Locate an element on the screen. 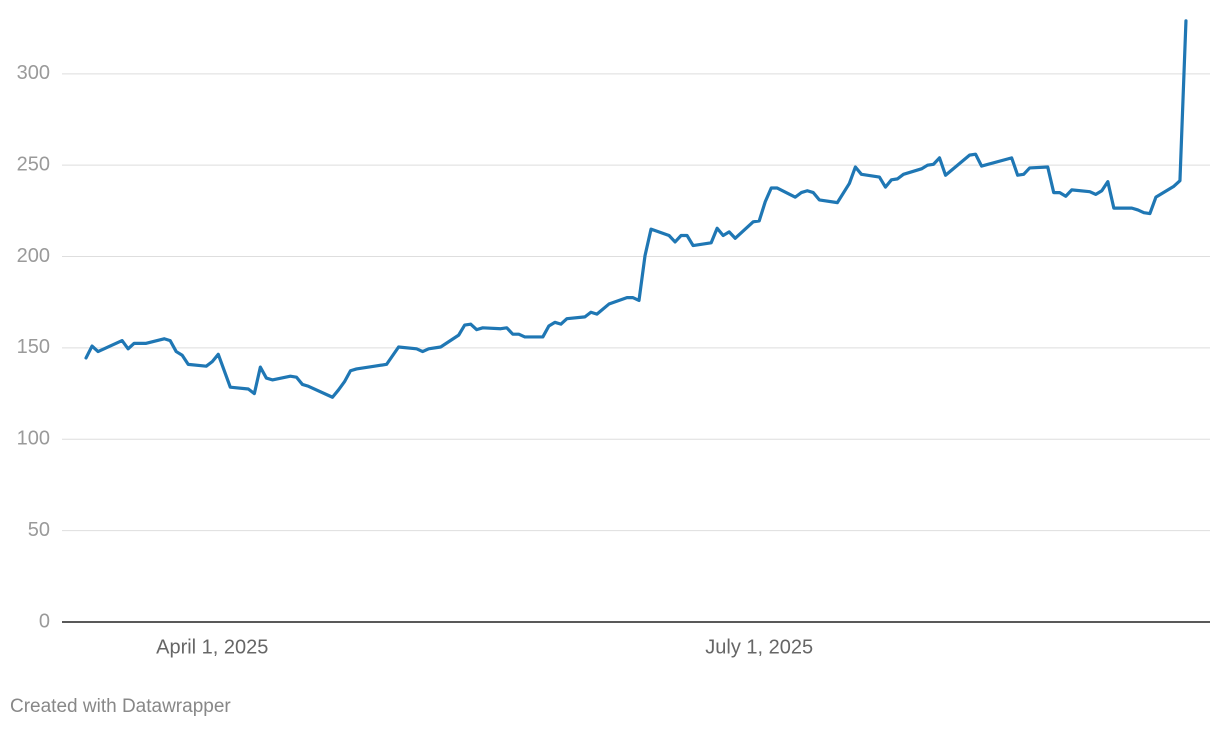 Image resolution: width=1220 pixels, height=730 pixels. y-tick-label: 0 is located at coordinates (44, 621).